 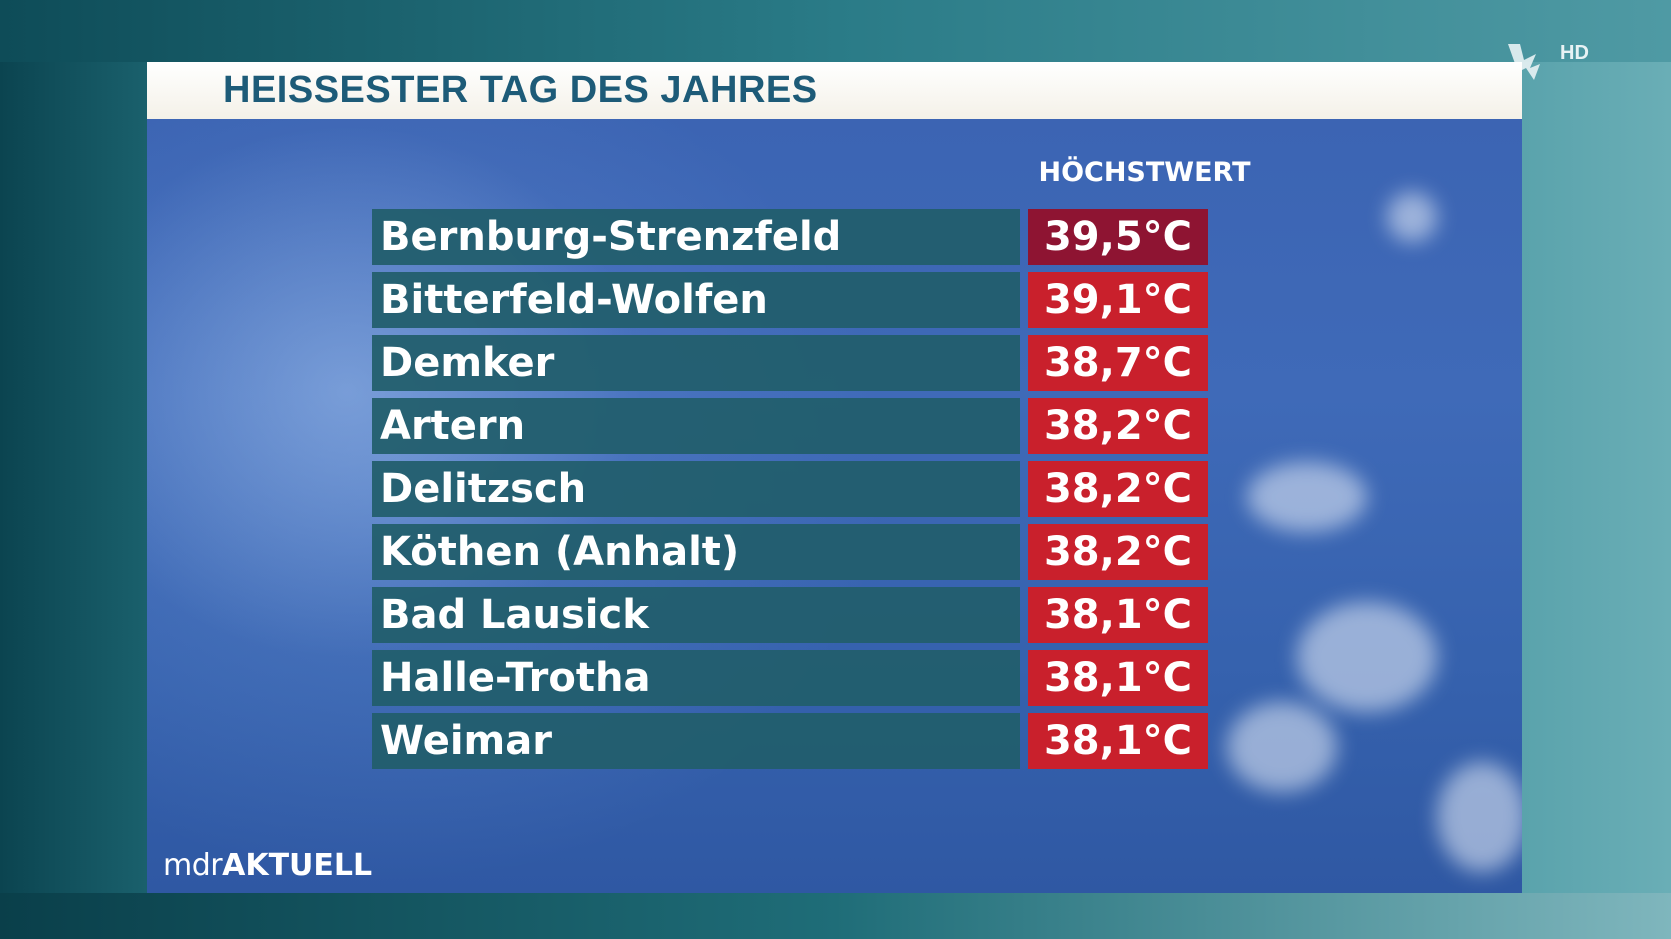 I want to click on table-row: Weimar 38,1°C, so click(x=791, y=741).